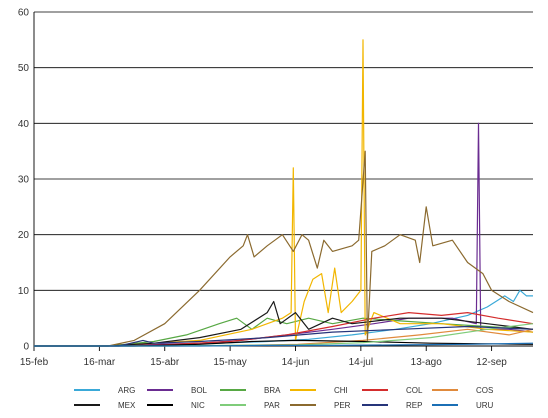  Describe the element at coordinates (199, 390) in the screenshot. I see `legend-label-bol: BOL` at that location.